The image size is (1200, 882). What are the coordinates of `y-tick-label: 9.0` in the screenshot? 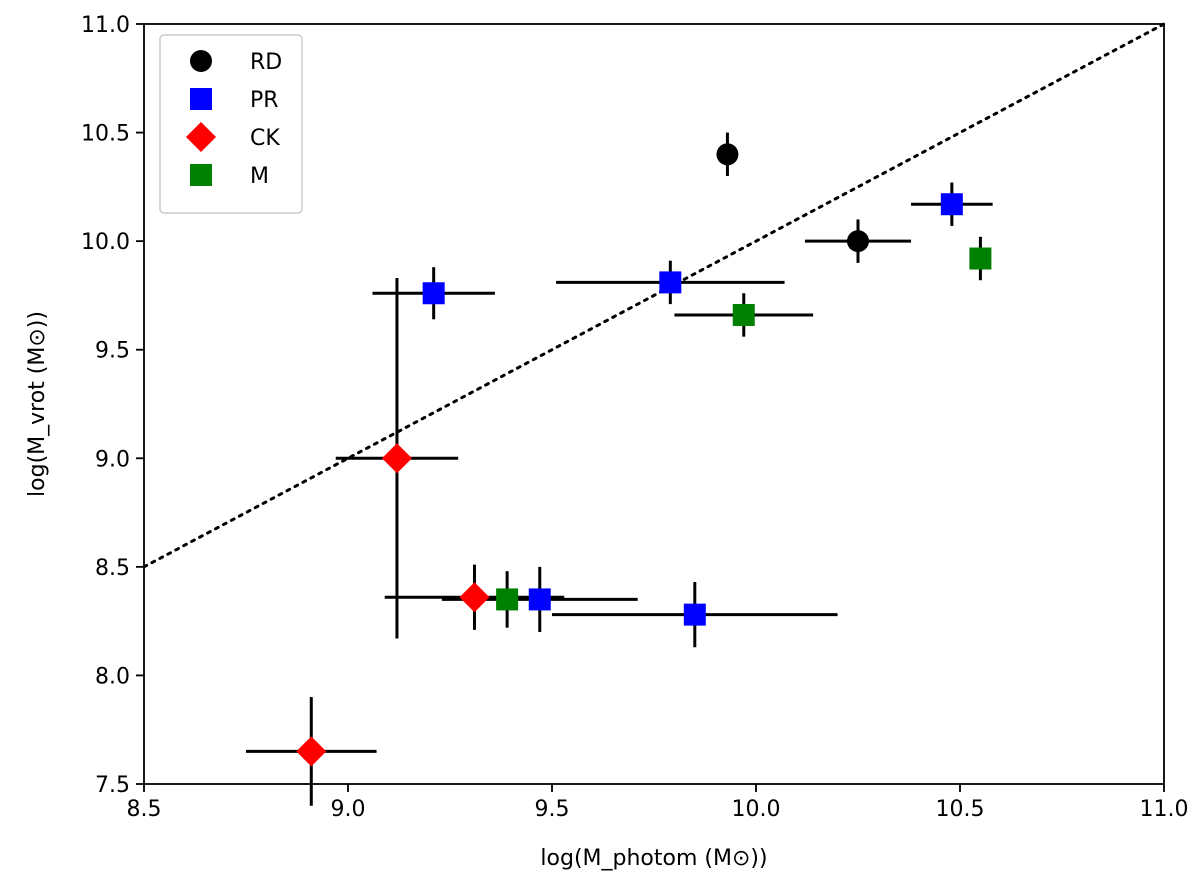 It's located at (112, 459).